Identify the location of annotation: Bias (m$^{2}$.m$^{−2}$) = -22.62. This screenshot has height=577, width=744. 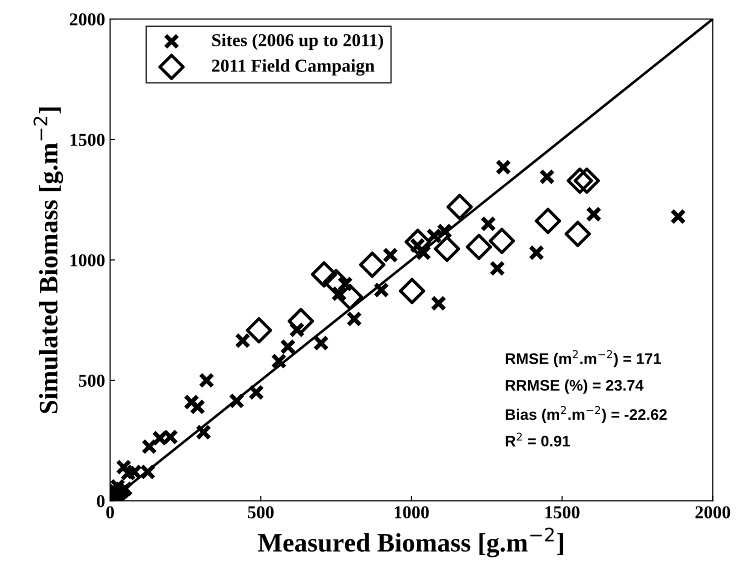
(586, 414).